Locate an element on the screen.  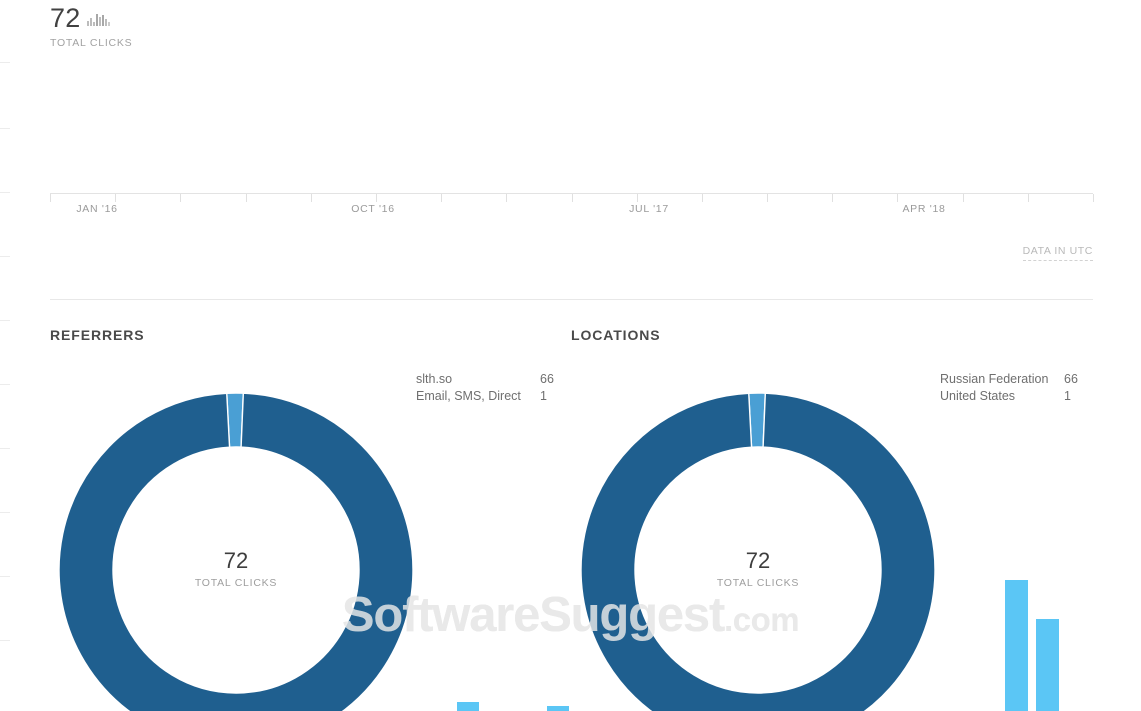
referrers-legend: slth.so 66 Email, SMS, Direct 1 is located at coordinates (485, 388).